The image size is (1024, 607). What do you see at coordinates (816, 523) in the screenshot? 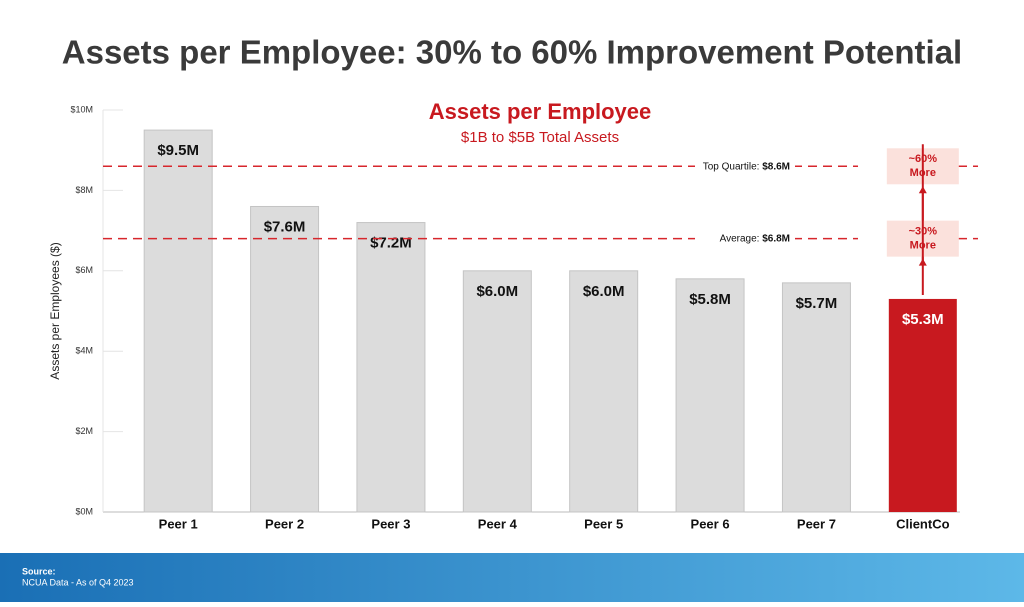
I see `x-tick-label: Peer 7` at bounding box center [816, 523].